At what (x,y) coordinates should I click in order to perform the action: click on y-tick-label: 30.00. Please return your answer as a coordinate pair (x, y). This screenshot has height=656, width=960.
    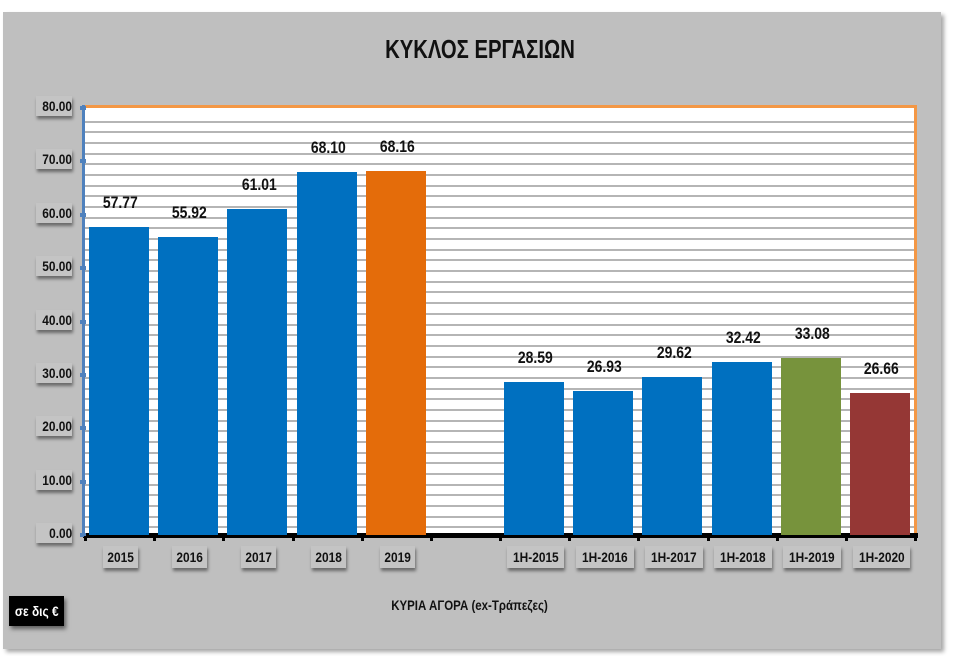
    Looking at the image, I should click on (54, 372).